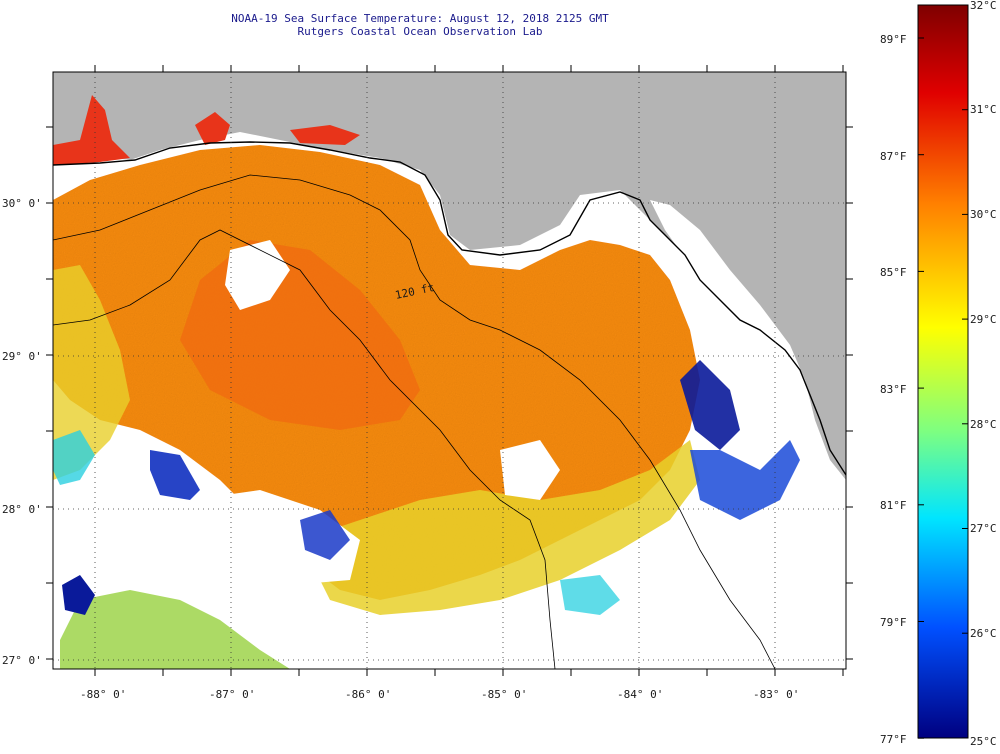  What do you see at coordinates (640, 694) in the screenshot?
I see `lon-label: -84° 0'` at bounding box center [640, 694].